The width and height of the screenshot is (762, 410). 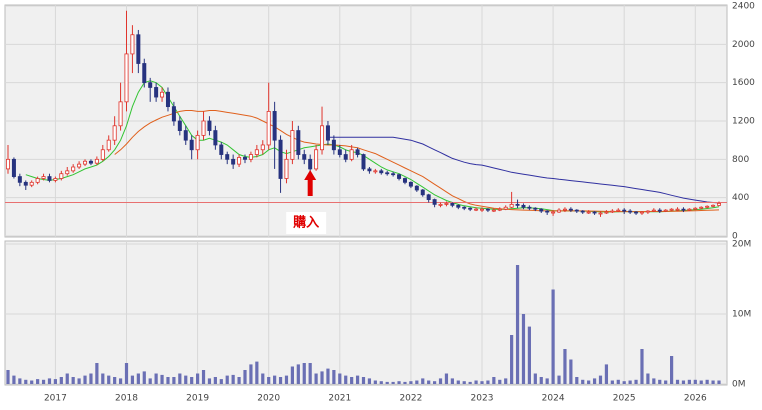 I want to click on x-tick-label: 2019, so click(x=197, y=399).